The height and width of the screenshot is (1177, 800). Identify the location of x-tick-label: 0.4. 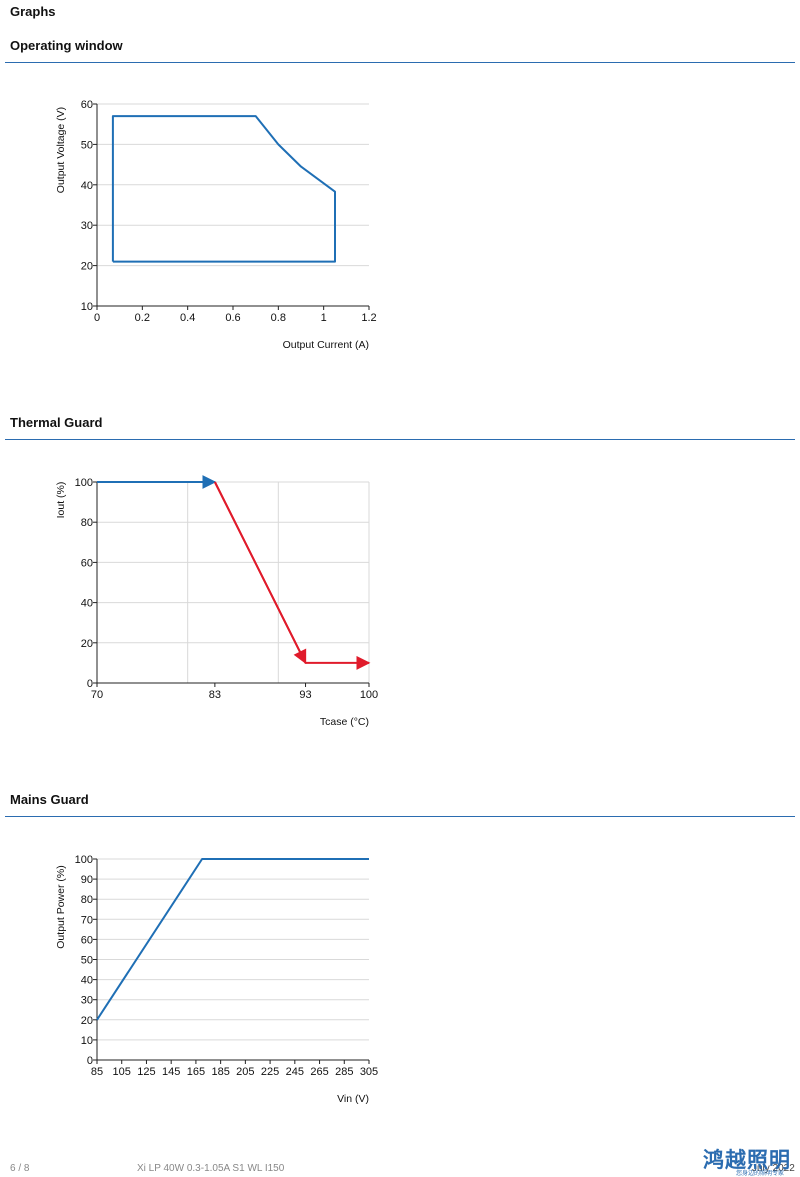
(187, 318).